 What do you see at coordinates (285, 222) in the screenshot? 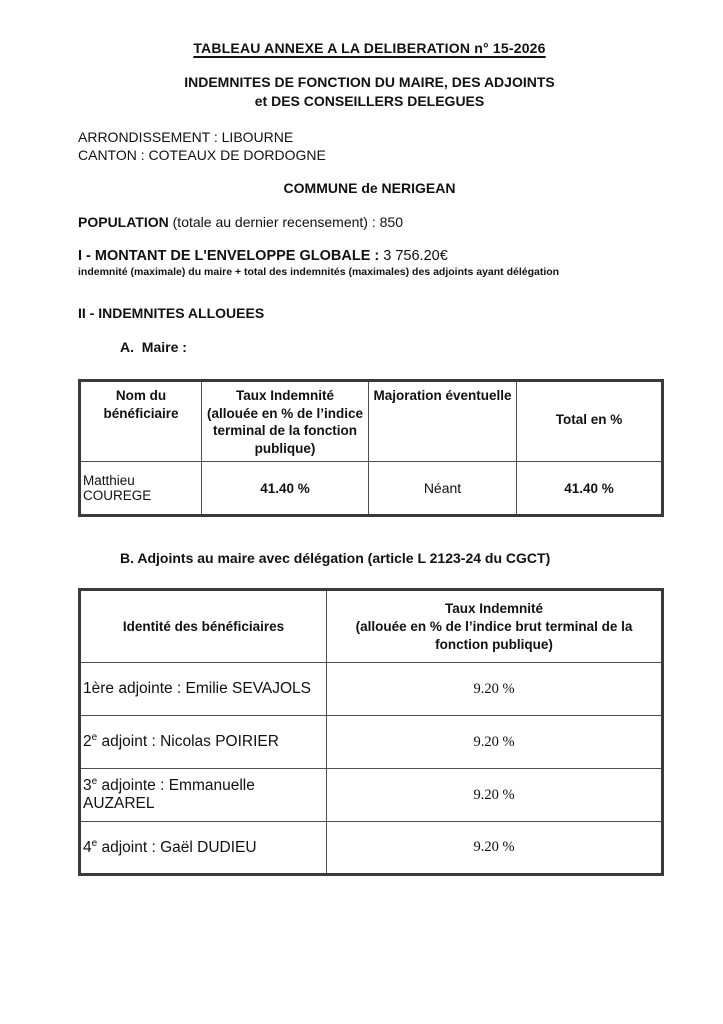
I see `population-value: (totale au dernier recensement) : 850` at bounding box center [285, 222].